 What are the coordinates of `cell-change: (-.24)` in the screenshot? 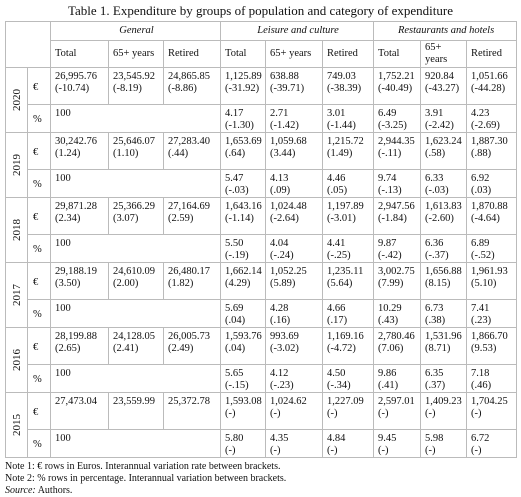 It's located at (282, 255).